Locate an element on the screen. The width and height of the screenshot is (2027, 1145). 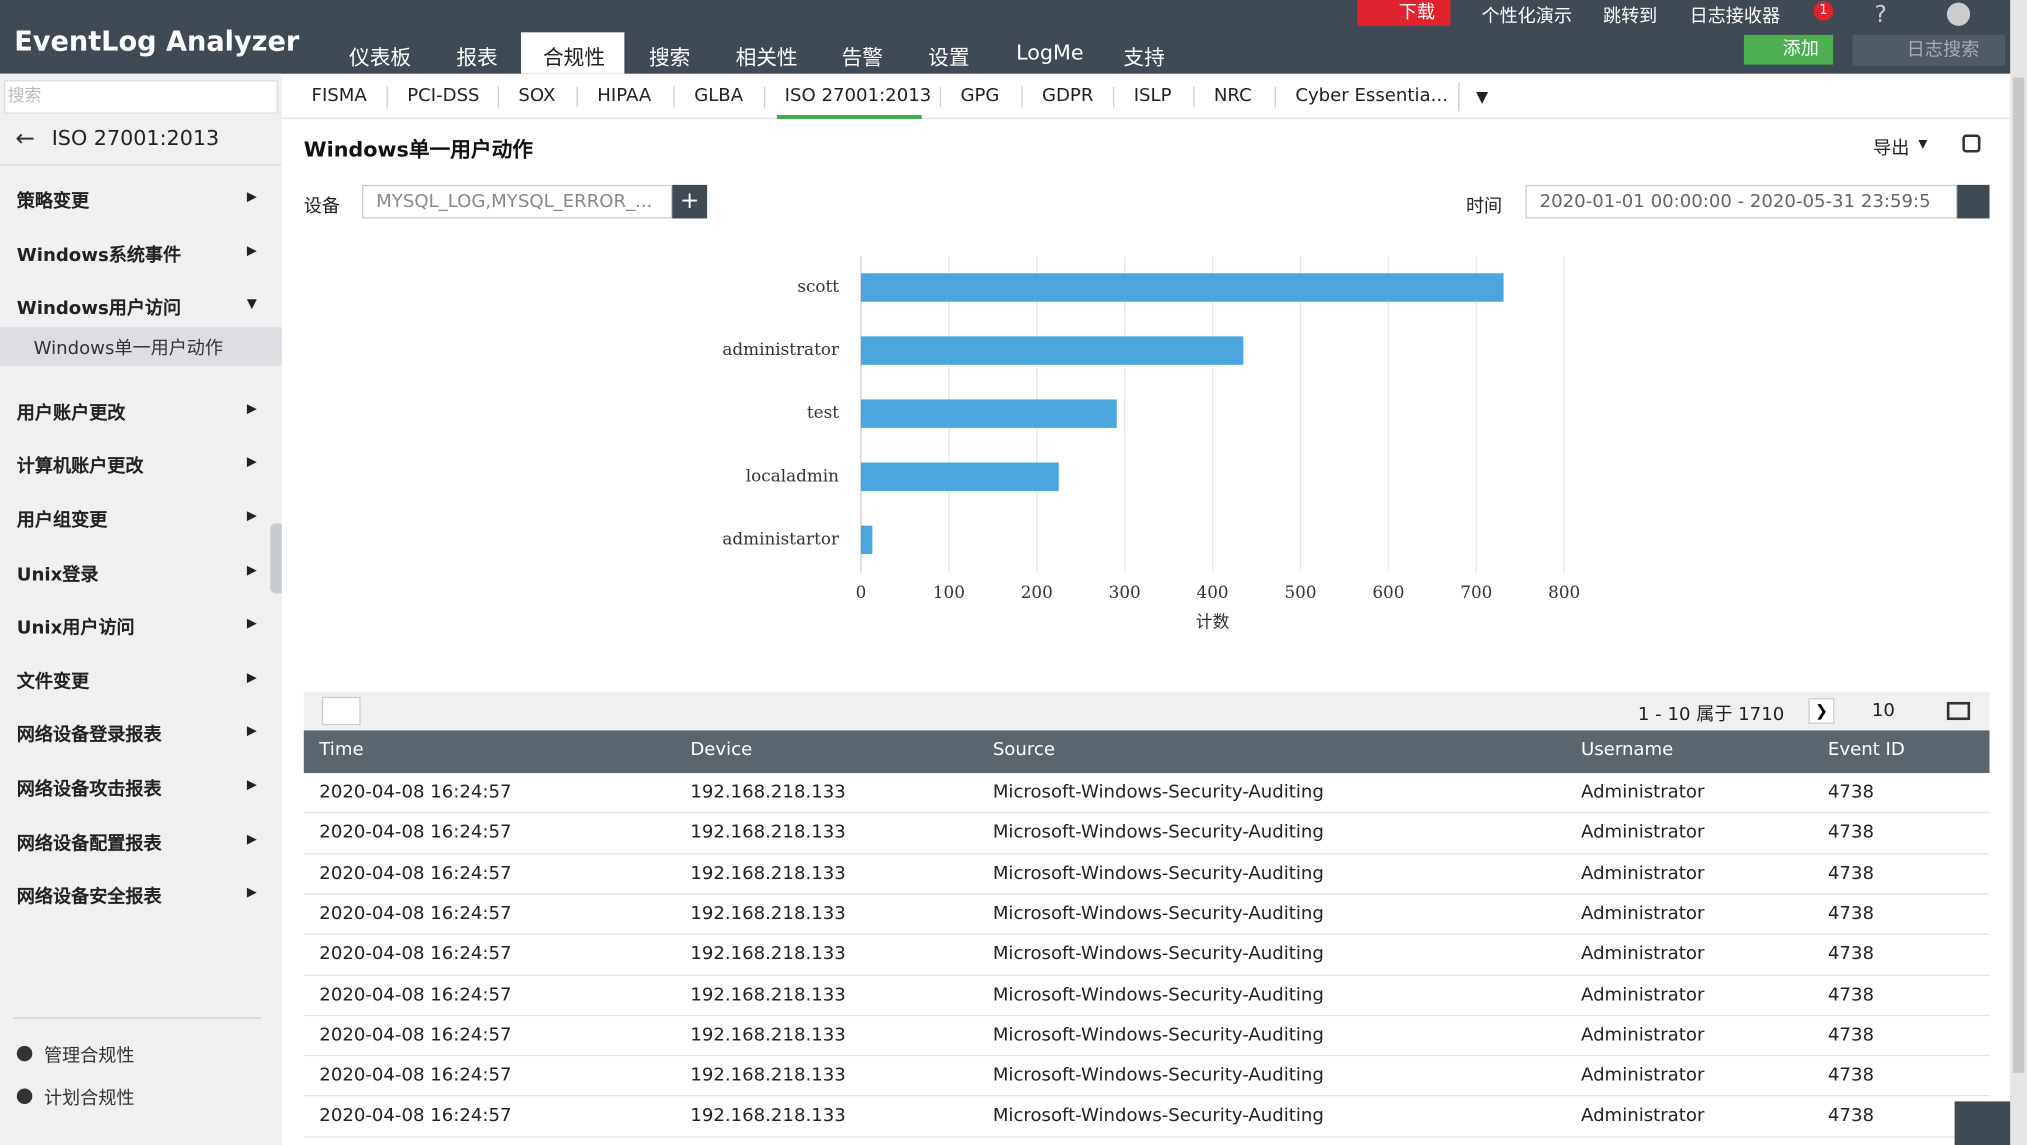
device-label: 设备 is located at coordinates (321, 207).